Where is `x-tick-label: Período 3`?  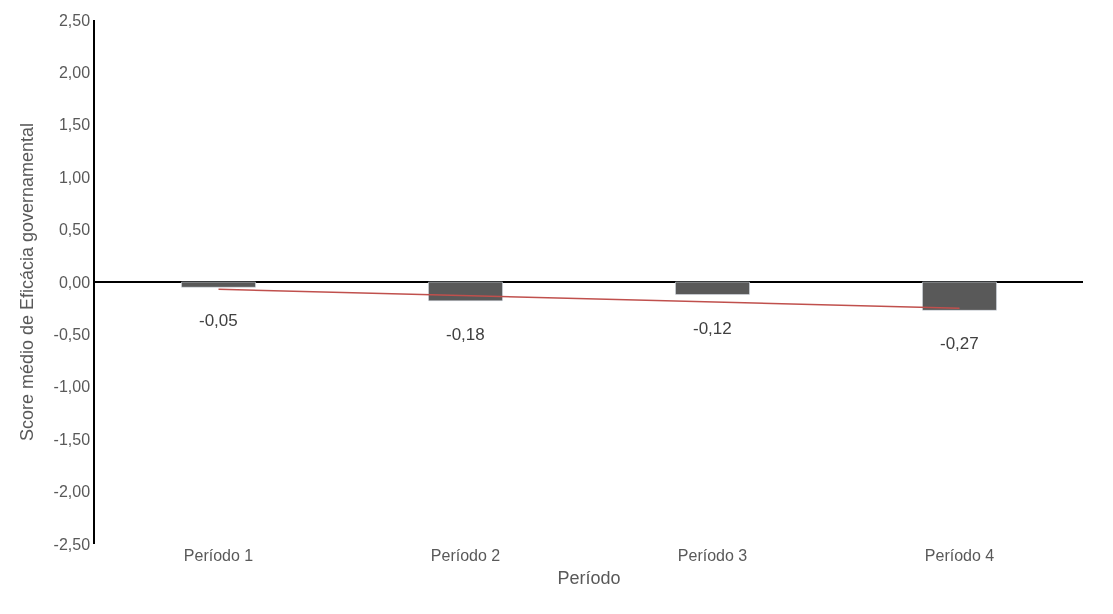 x-tick-label: Período 3 is located at coordinates (712, 555).